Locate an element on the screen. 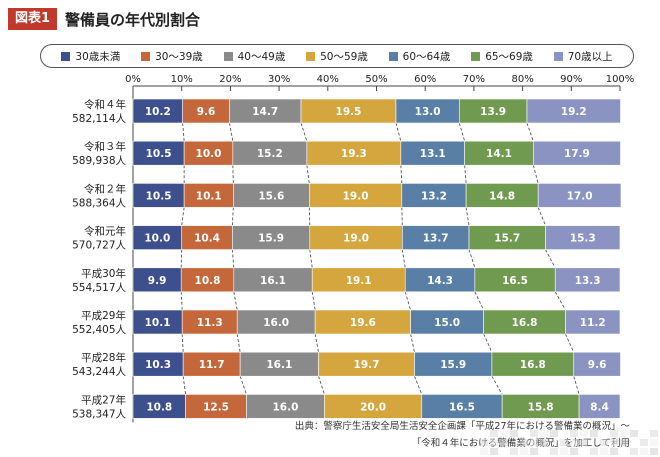 This screenshot has height=457, width=660. data-label: 10.2 is located at coordinates (158, 112).